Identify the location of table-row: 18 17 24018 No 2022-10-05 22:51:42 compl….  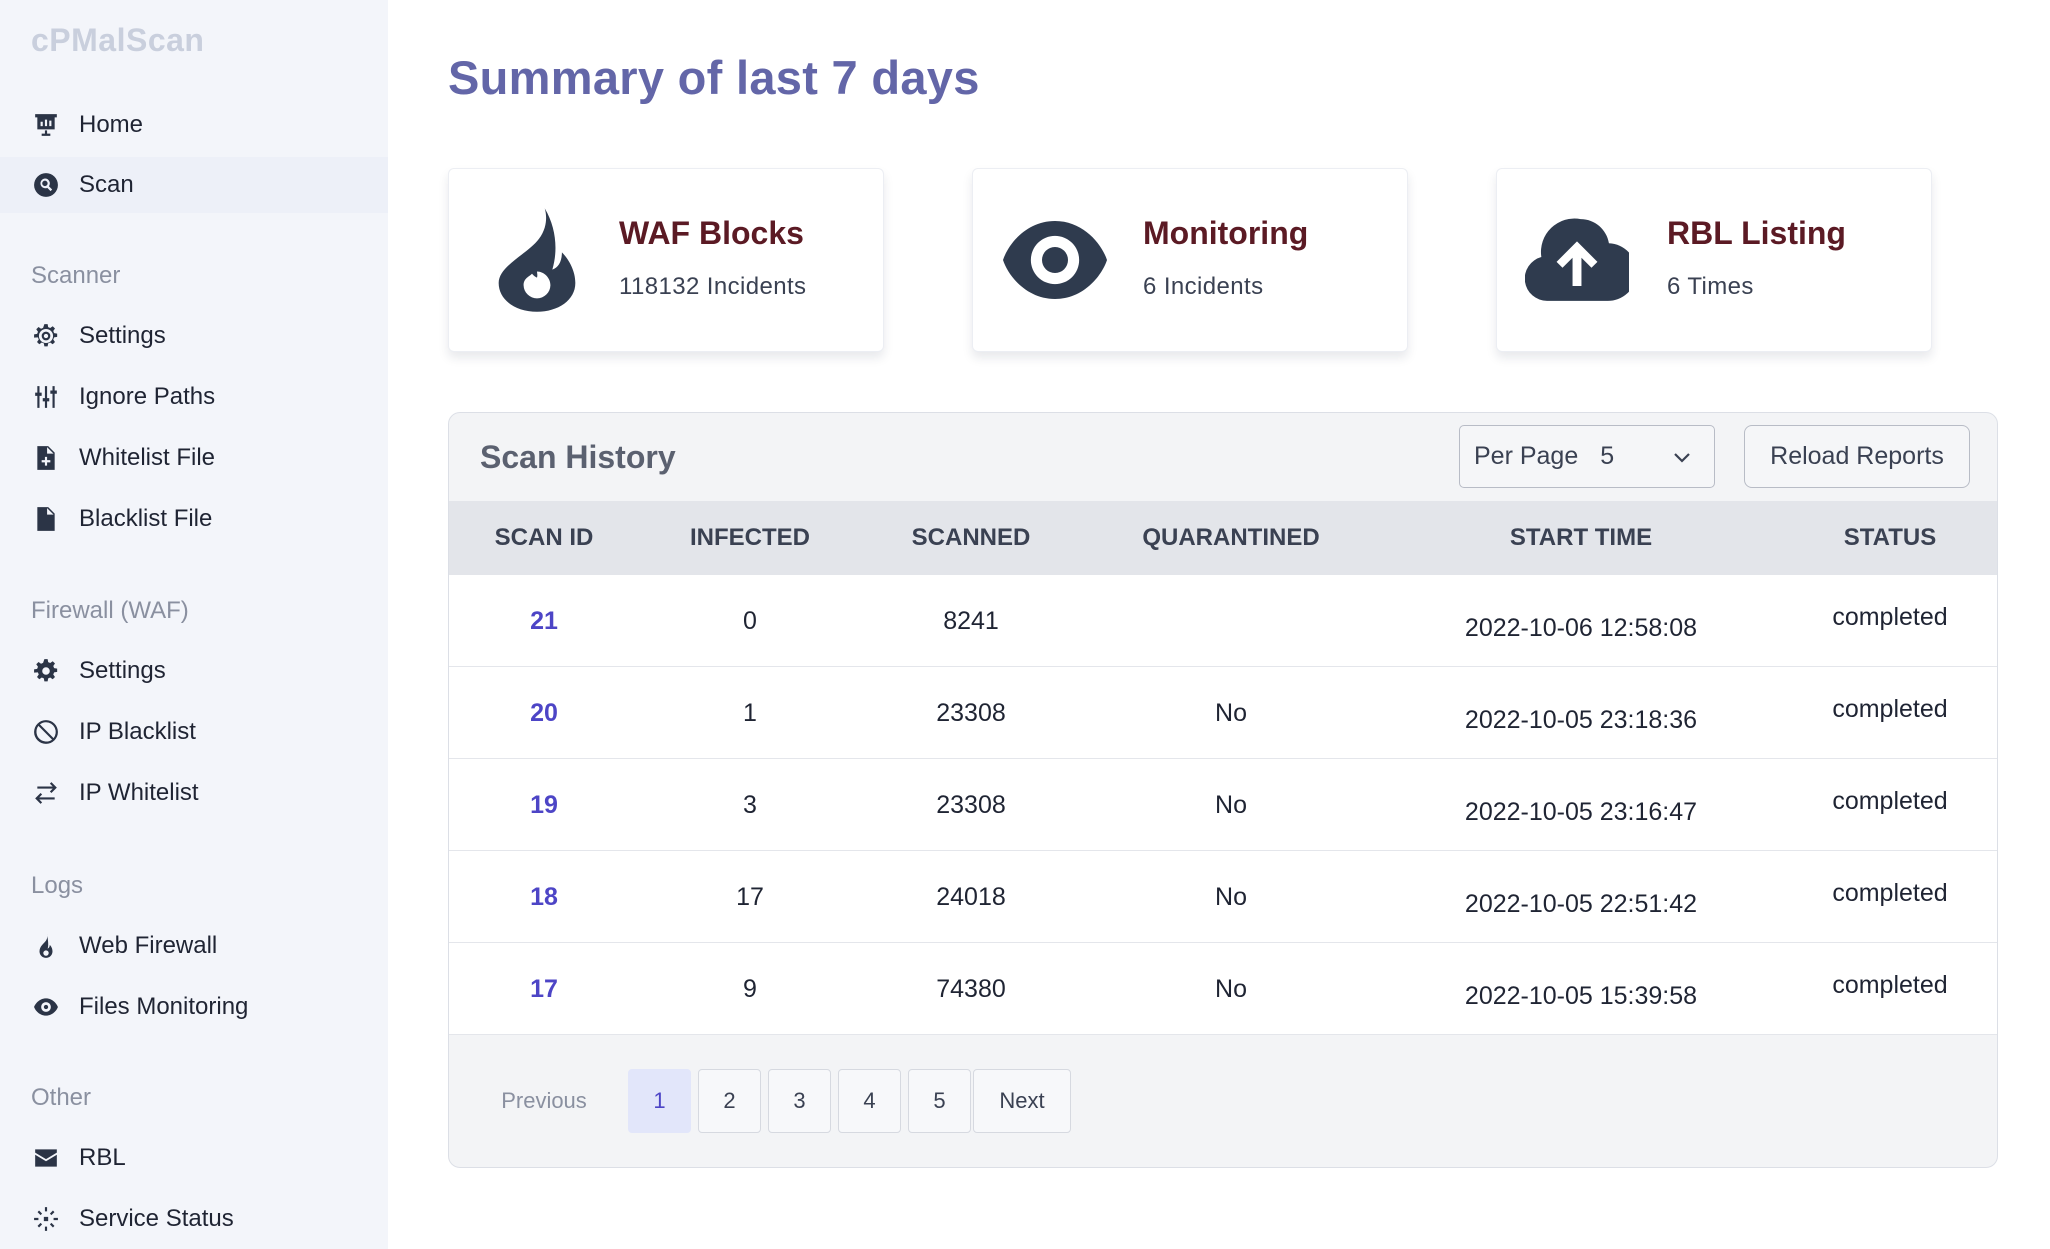
(1223, 897).